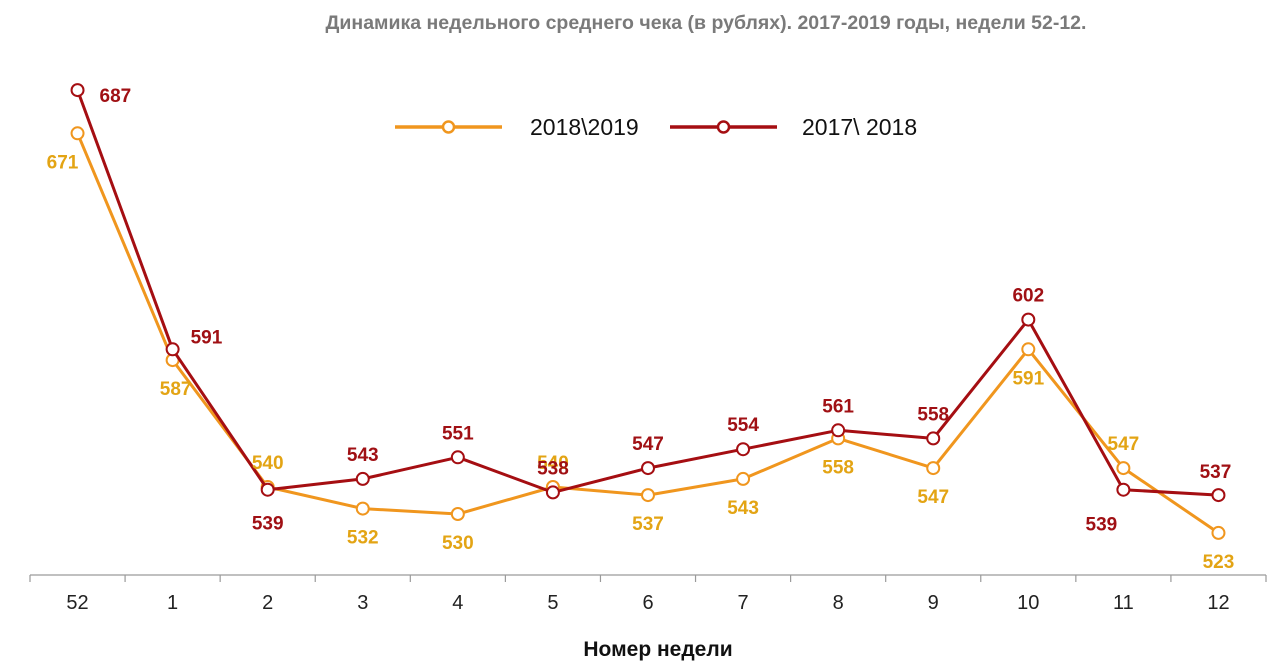 Image resolution: width=1280 pixels, height=669 pixels. I want to click on x-tick-label: 8, so click(838, 603).